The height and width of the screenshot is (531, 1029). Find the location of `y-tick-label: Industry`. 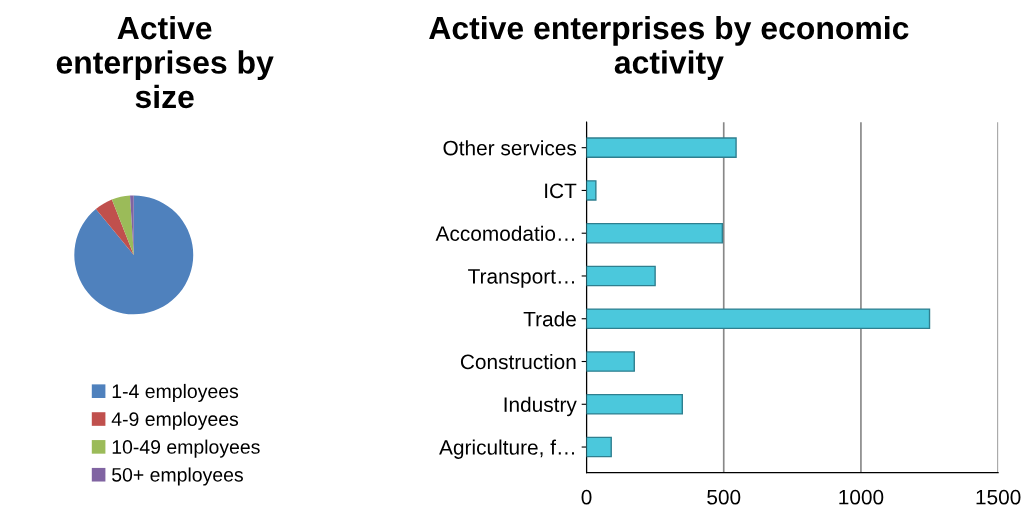

y-tick-label: Industry is located at coordinates (540, 406).